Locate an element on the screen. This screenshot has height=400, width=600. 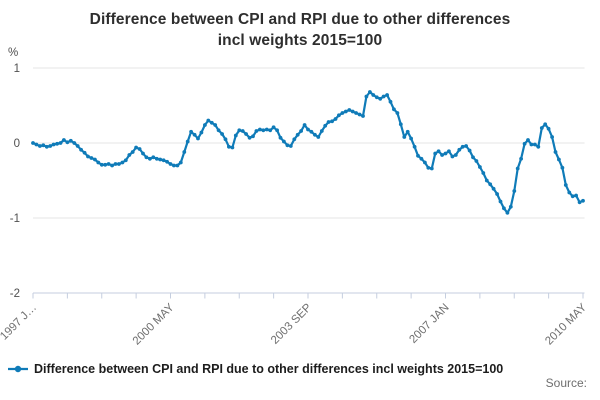
source-label: Source: is located at coordinates (566, 383).